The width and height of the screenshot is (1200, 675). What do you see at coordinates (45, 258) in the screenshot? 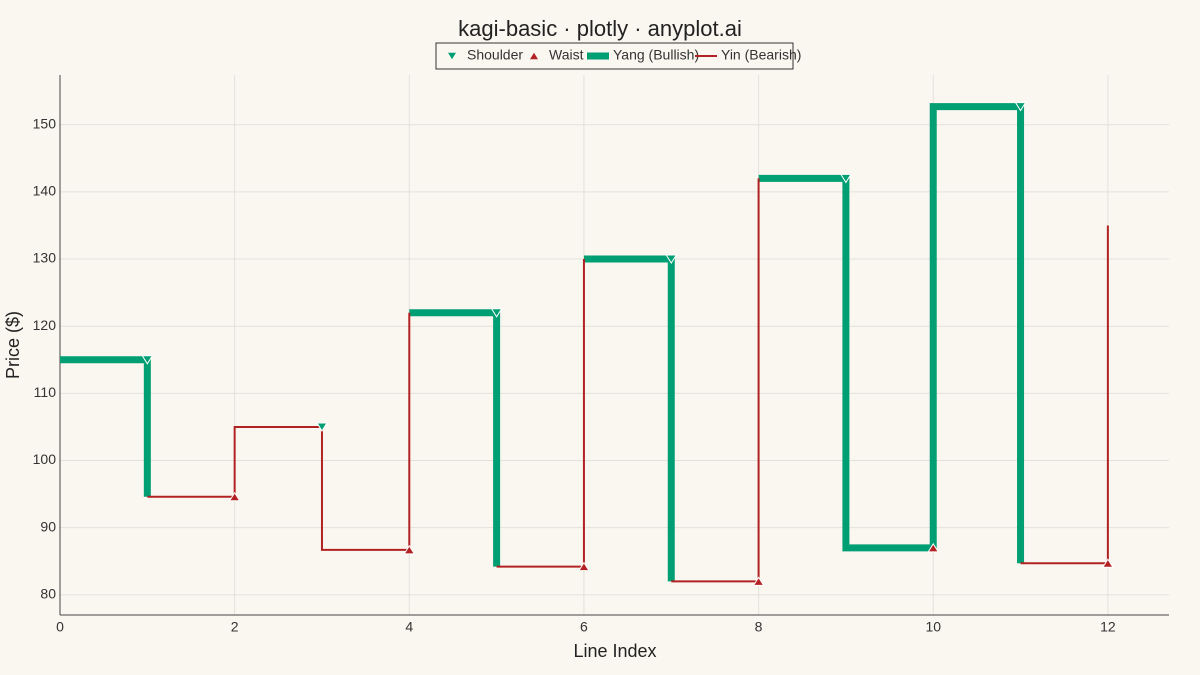
I see `y-tick-label: 130` at bounding box center [45, 258].